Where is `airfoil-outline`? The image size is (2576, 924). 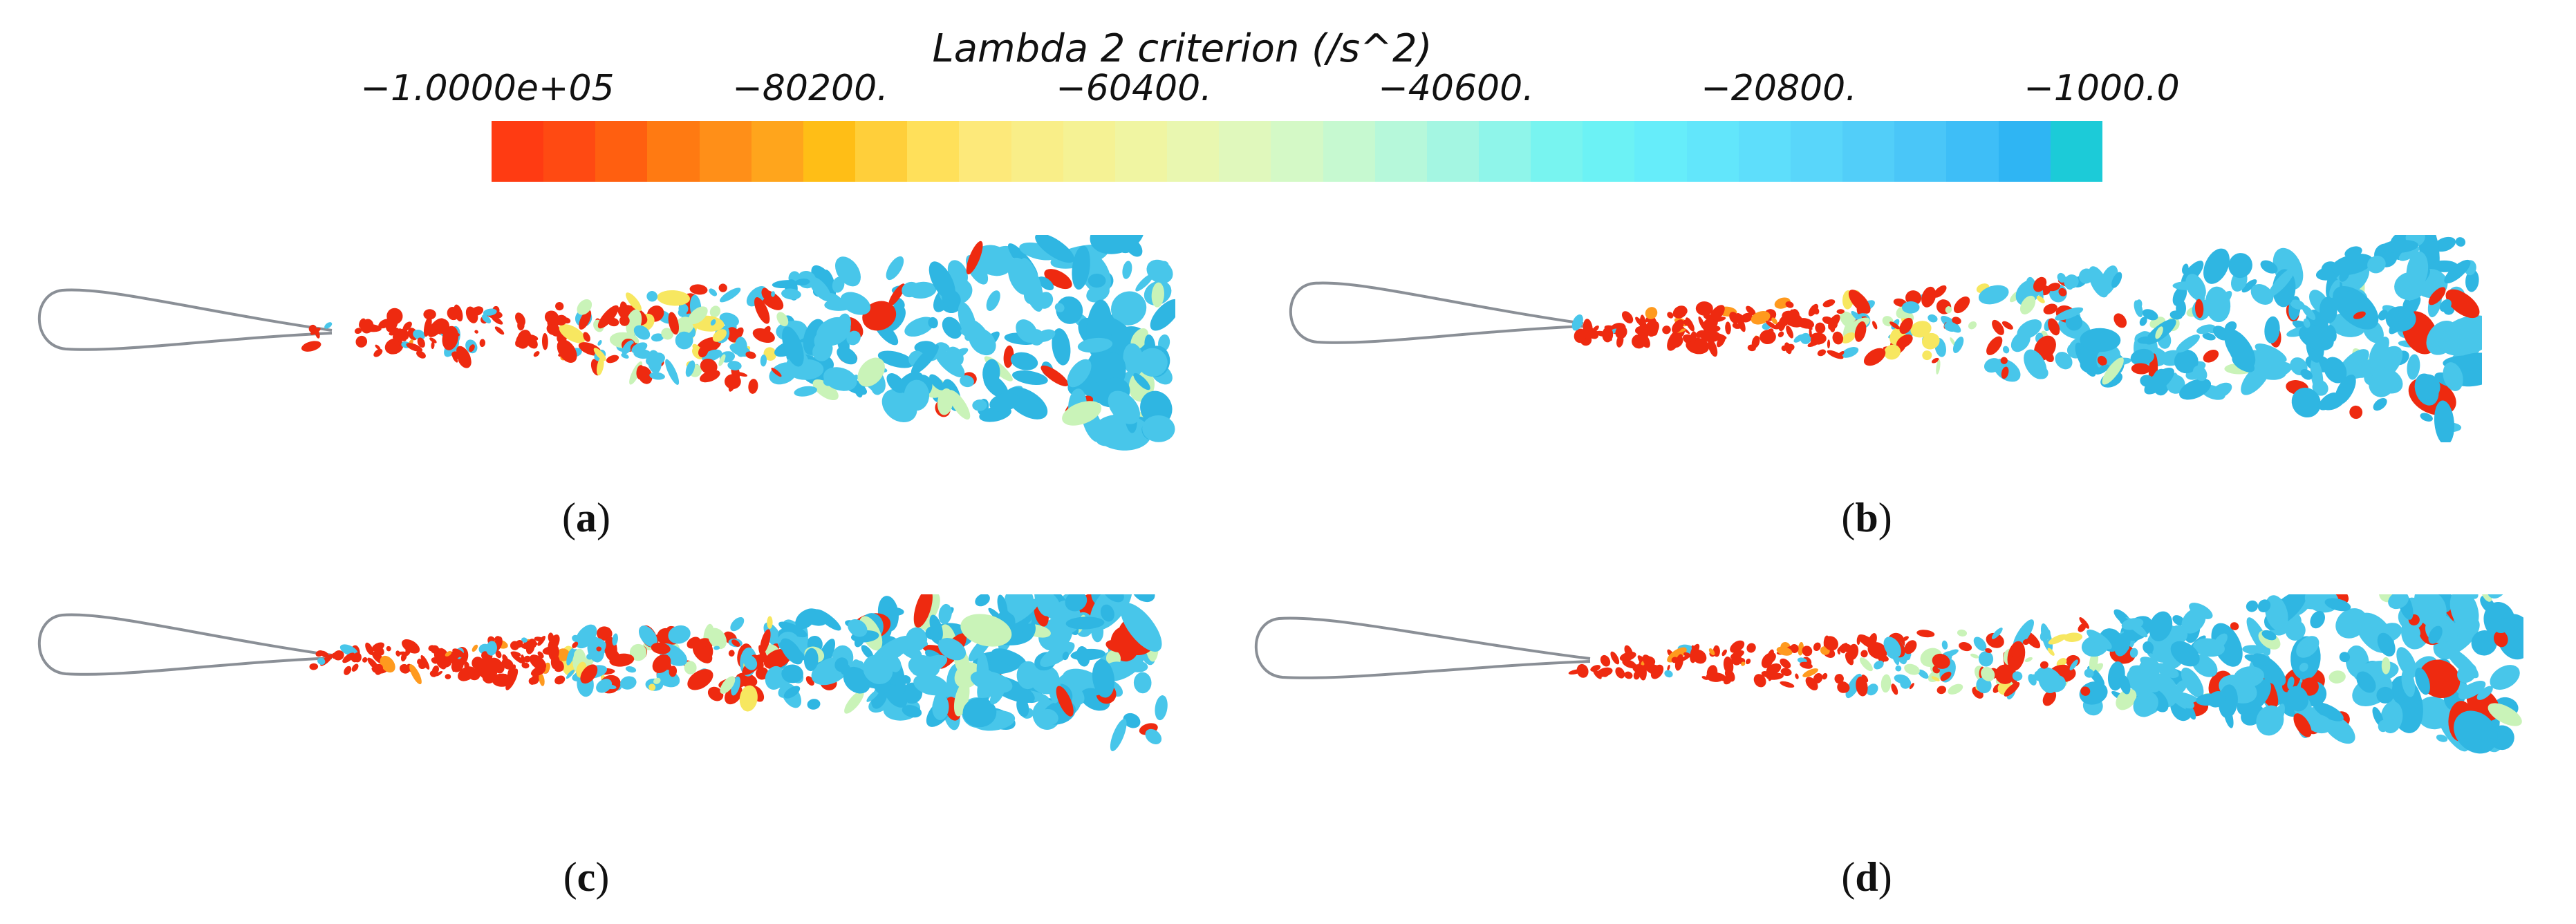
airfoil-outline is located at coordinates (185, 319).